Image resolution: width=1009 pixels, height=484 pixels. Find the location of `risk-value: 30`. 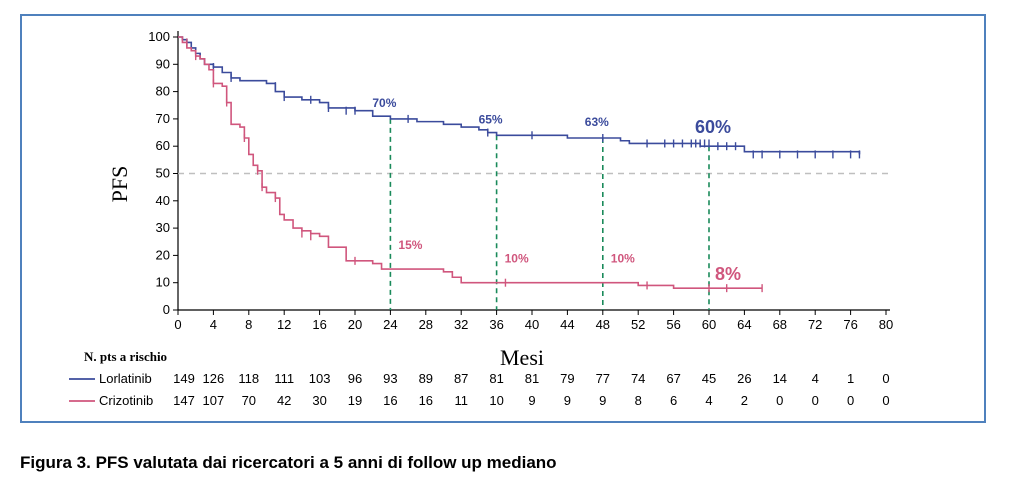

risk-value: 30 is located at coordinates (319, 400).